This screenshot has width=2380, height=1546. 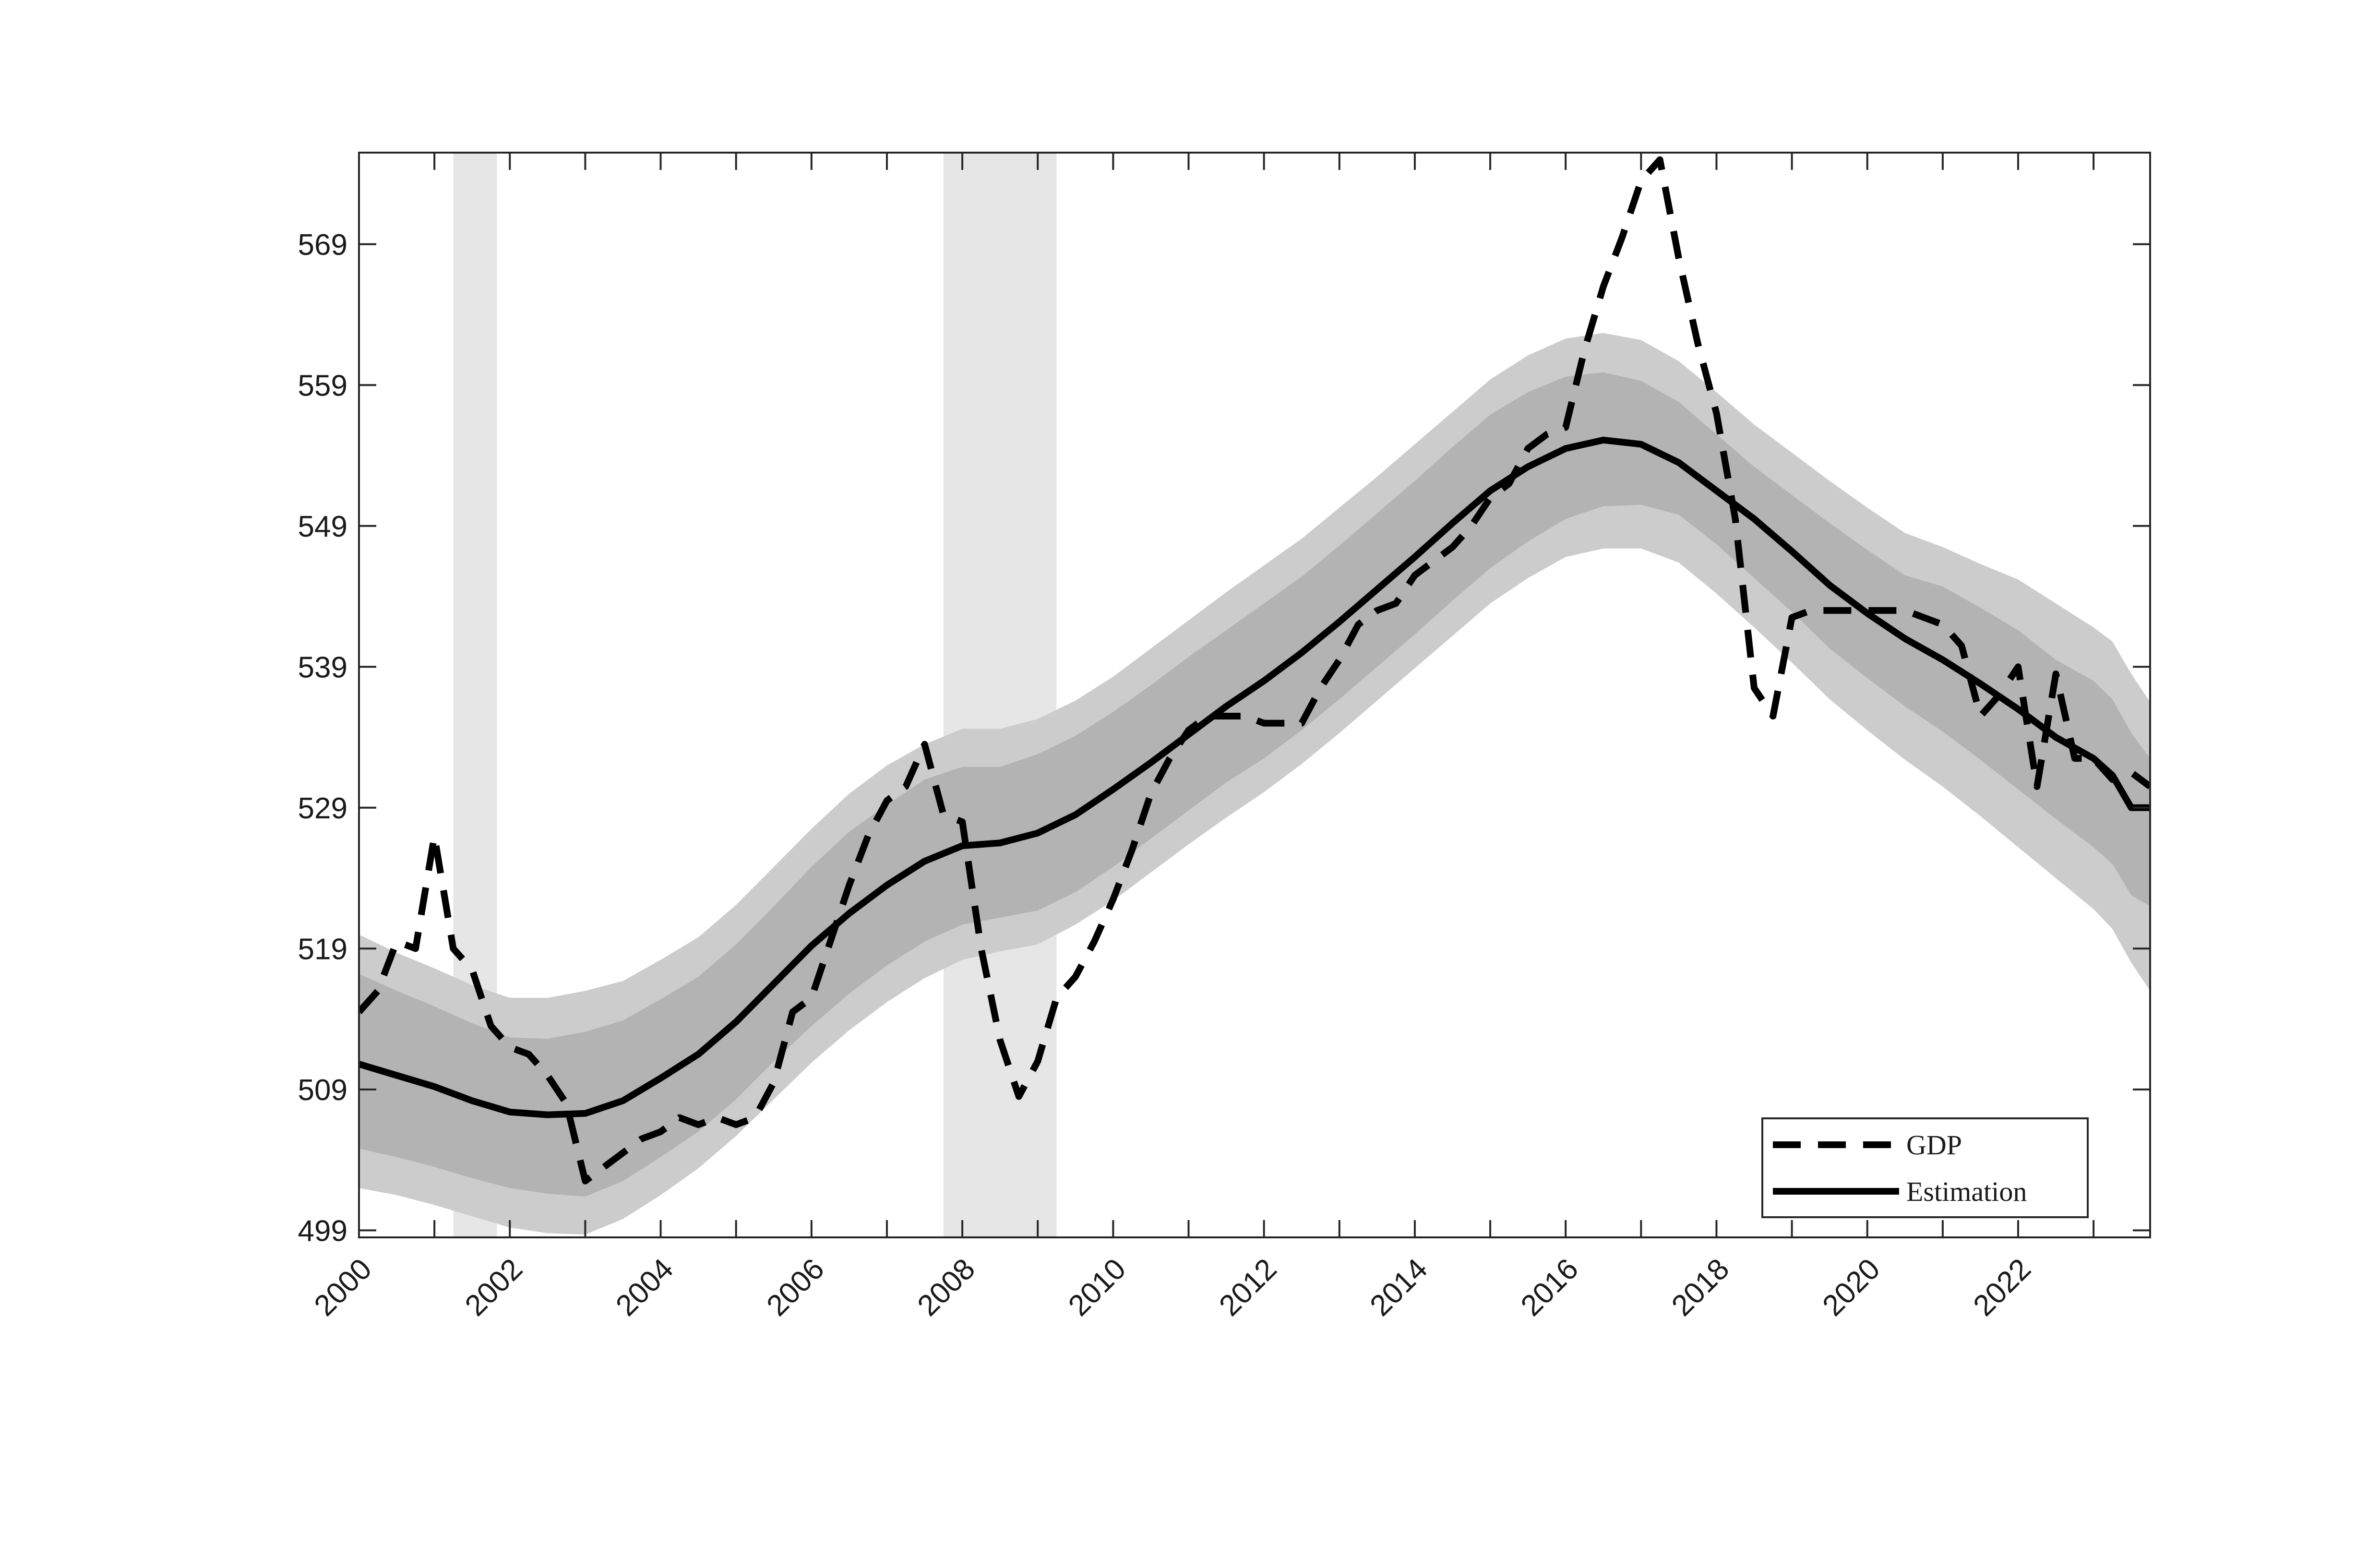 I want to click on y-tick-label: 519, so click(x=323, y=949).